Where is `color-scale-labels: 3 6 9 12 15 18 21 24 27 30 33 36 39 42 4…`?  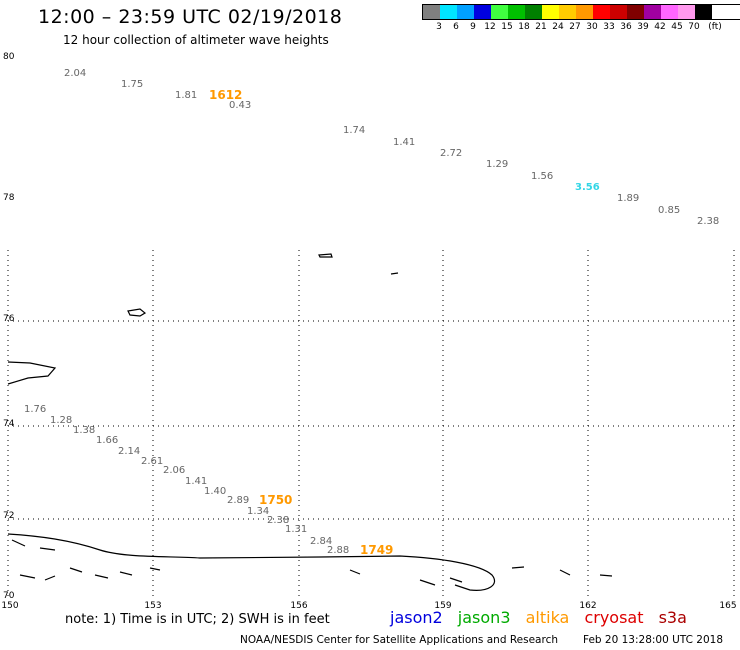
color-scale-labels: 3 6 9 12 15 18 21 24 27 30 33 36 39 42 4… is located at coordinates (581, 27).